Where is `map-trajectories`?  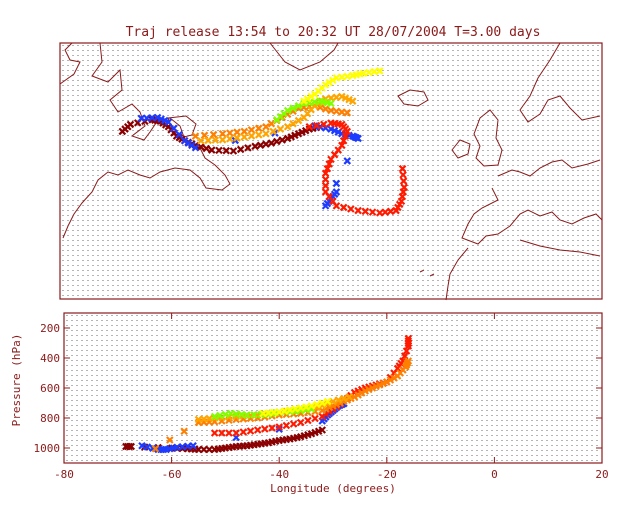 map-trajectories is located at coordinates (263, 142).